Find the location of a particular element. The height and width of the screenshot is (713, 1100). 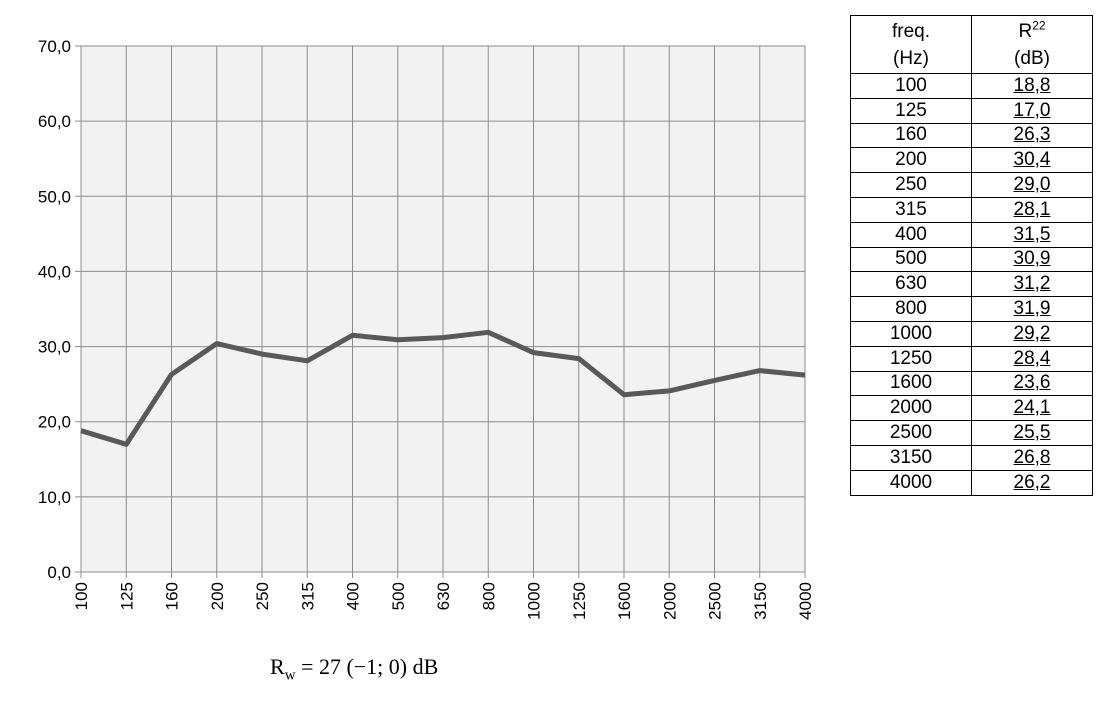

cell-frequency: 2000 is located at coordinates (911, 408).